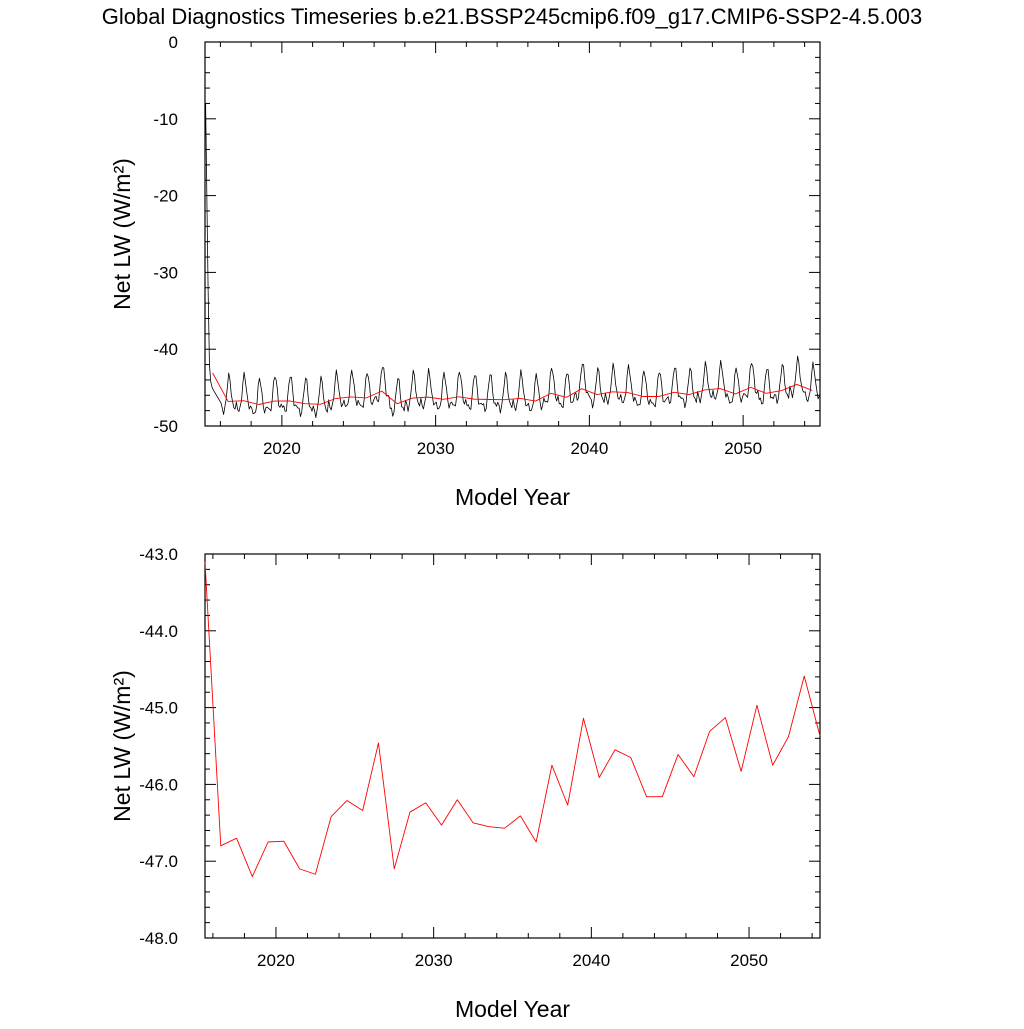 This screenshot has width=1024, height=1029. Describe the element at coordinates (158, 938) in the screenshot. I see `y-tick-label: -48.0` at that location.